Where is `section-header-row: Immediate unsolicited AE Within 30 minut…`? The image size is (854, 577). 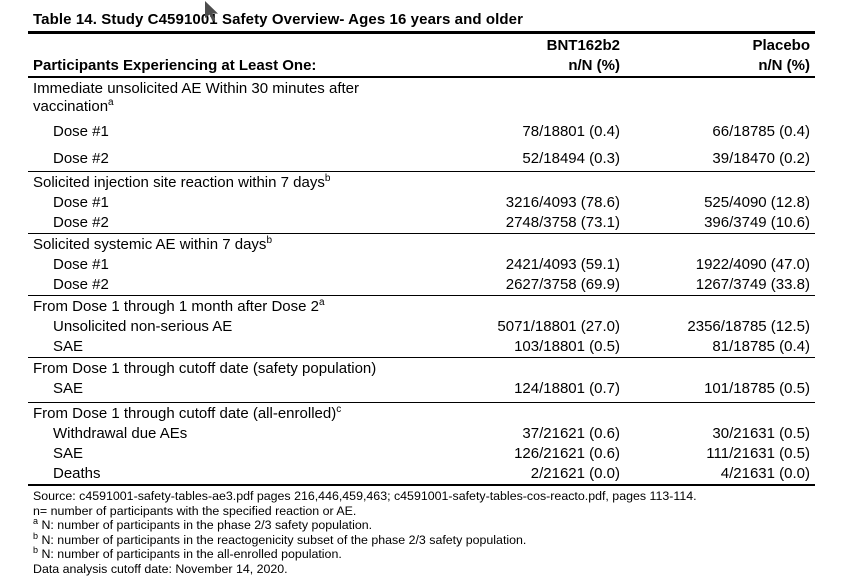
section-header-row: Immediate unsolicited AE Within 30 minut… is located at coordinates (421, 97).